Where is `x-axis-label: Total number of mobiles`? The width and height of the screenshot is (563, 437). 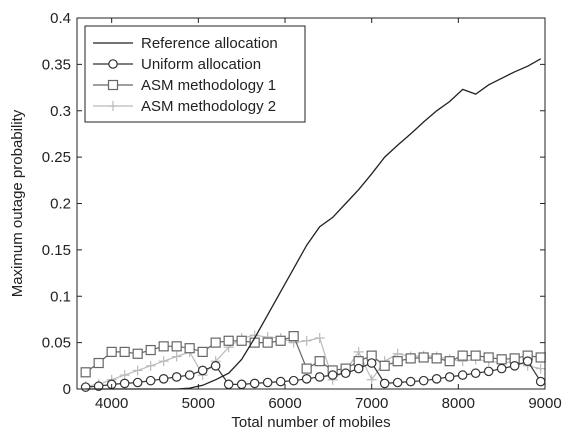 x-axis-label: Total number of mobiles is located at coordinates (310, 422).